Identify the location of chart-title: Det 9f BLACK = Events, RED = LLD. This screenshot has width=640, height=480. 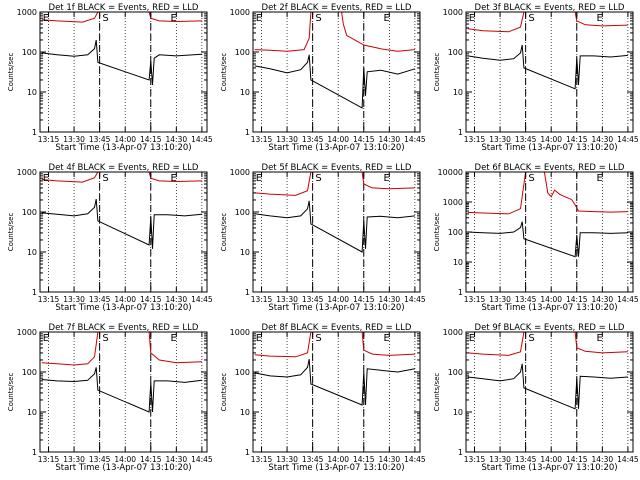
(550, 328).